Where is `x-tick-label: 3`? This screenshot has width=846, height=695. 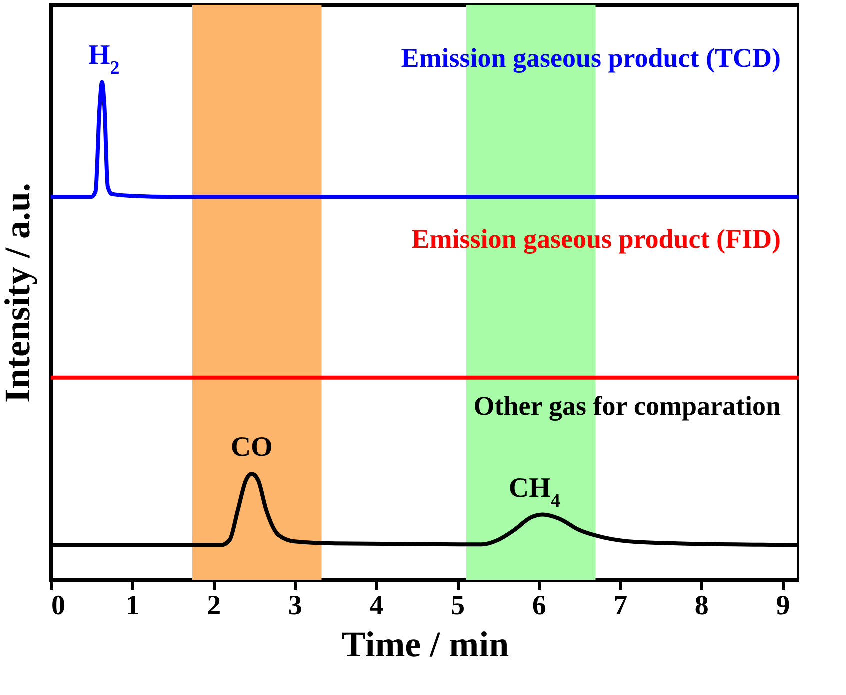 x-tick-label: 3 is located at coordinates (295, 606).